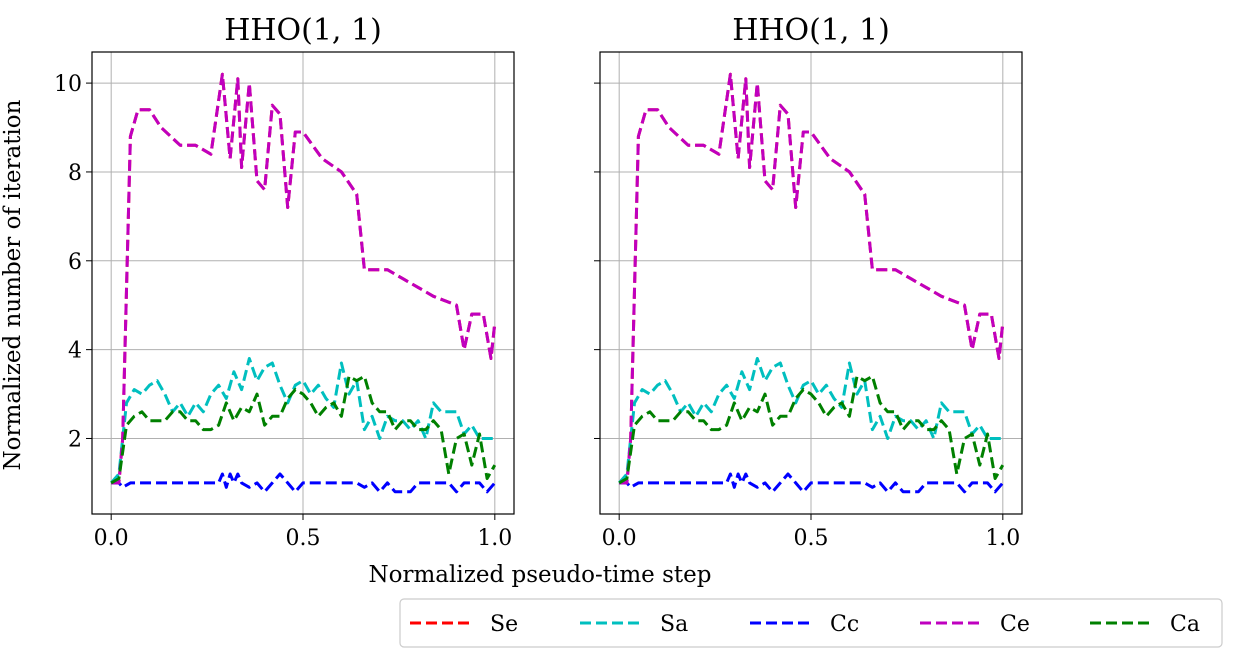  Describe the element at coordinates (674, 624) in the screenshot. I see `legend-label-sa: Sa` at that location.